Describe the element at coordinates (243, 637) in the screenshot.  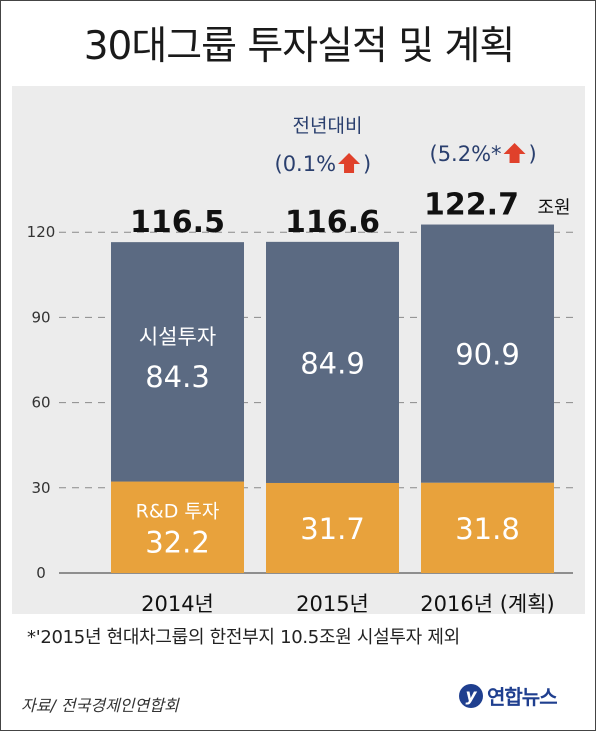
I see `footnote: *'2015년 현대차그룹의 한전부지 10.5조원 시설투자 제외` at that location.